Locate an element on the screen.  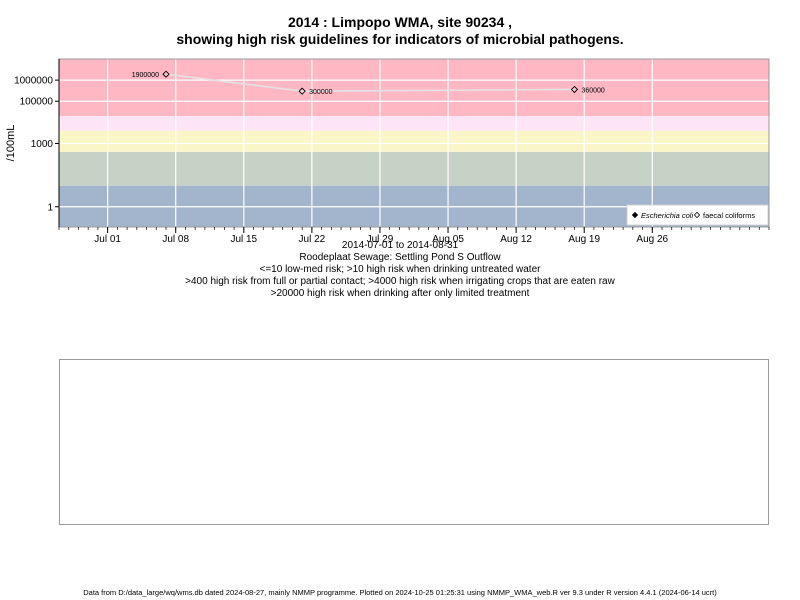
x-tick-label: Jul 01 is located at coordinates (107, 239).